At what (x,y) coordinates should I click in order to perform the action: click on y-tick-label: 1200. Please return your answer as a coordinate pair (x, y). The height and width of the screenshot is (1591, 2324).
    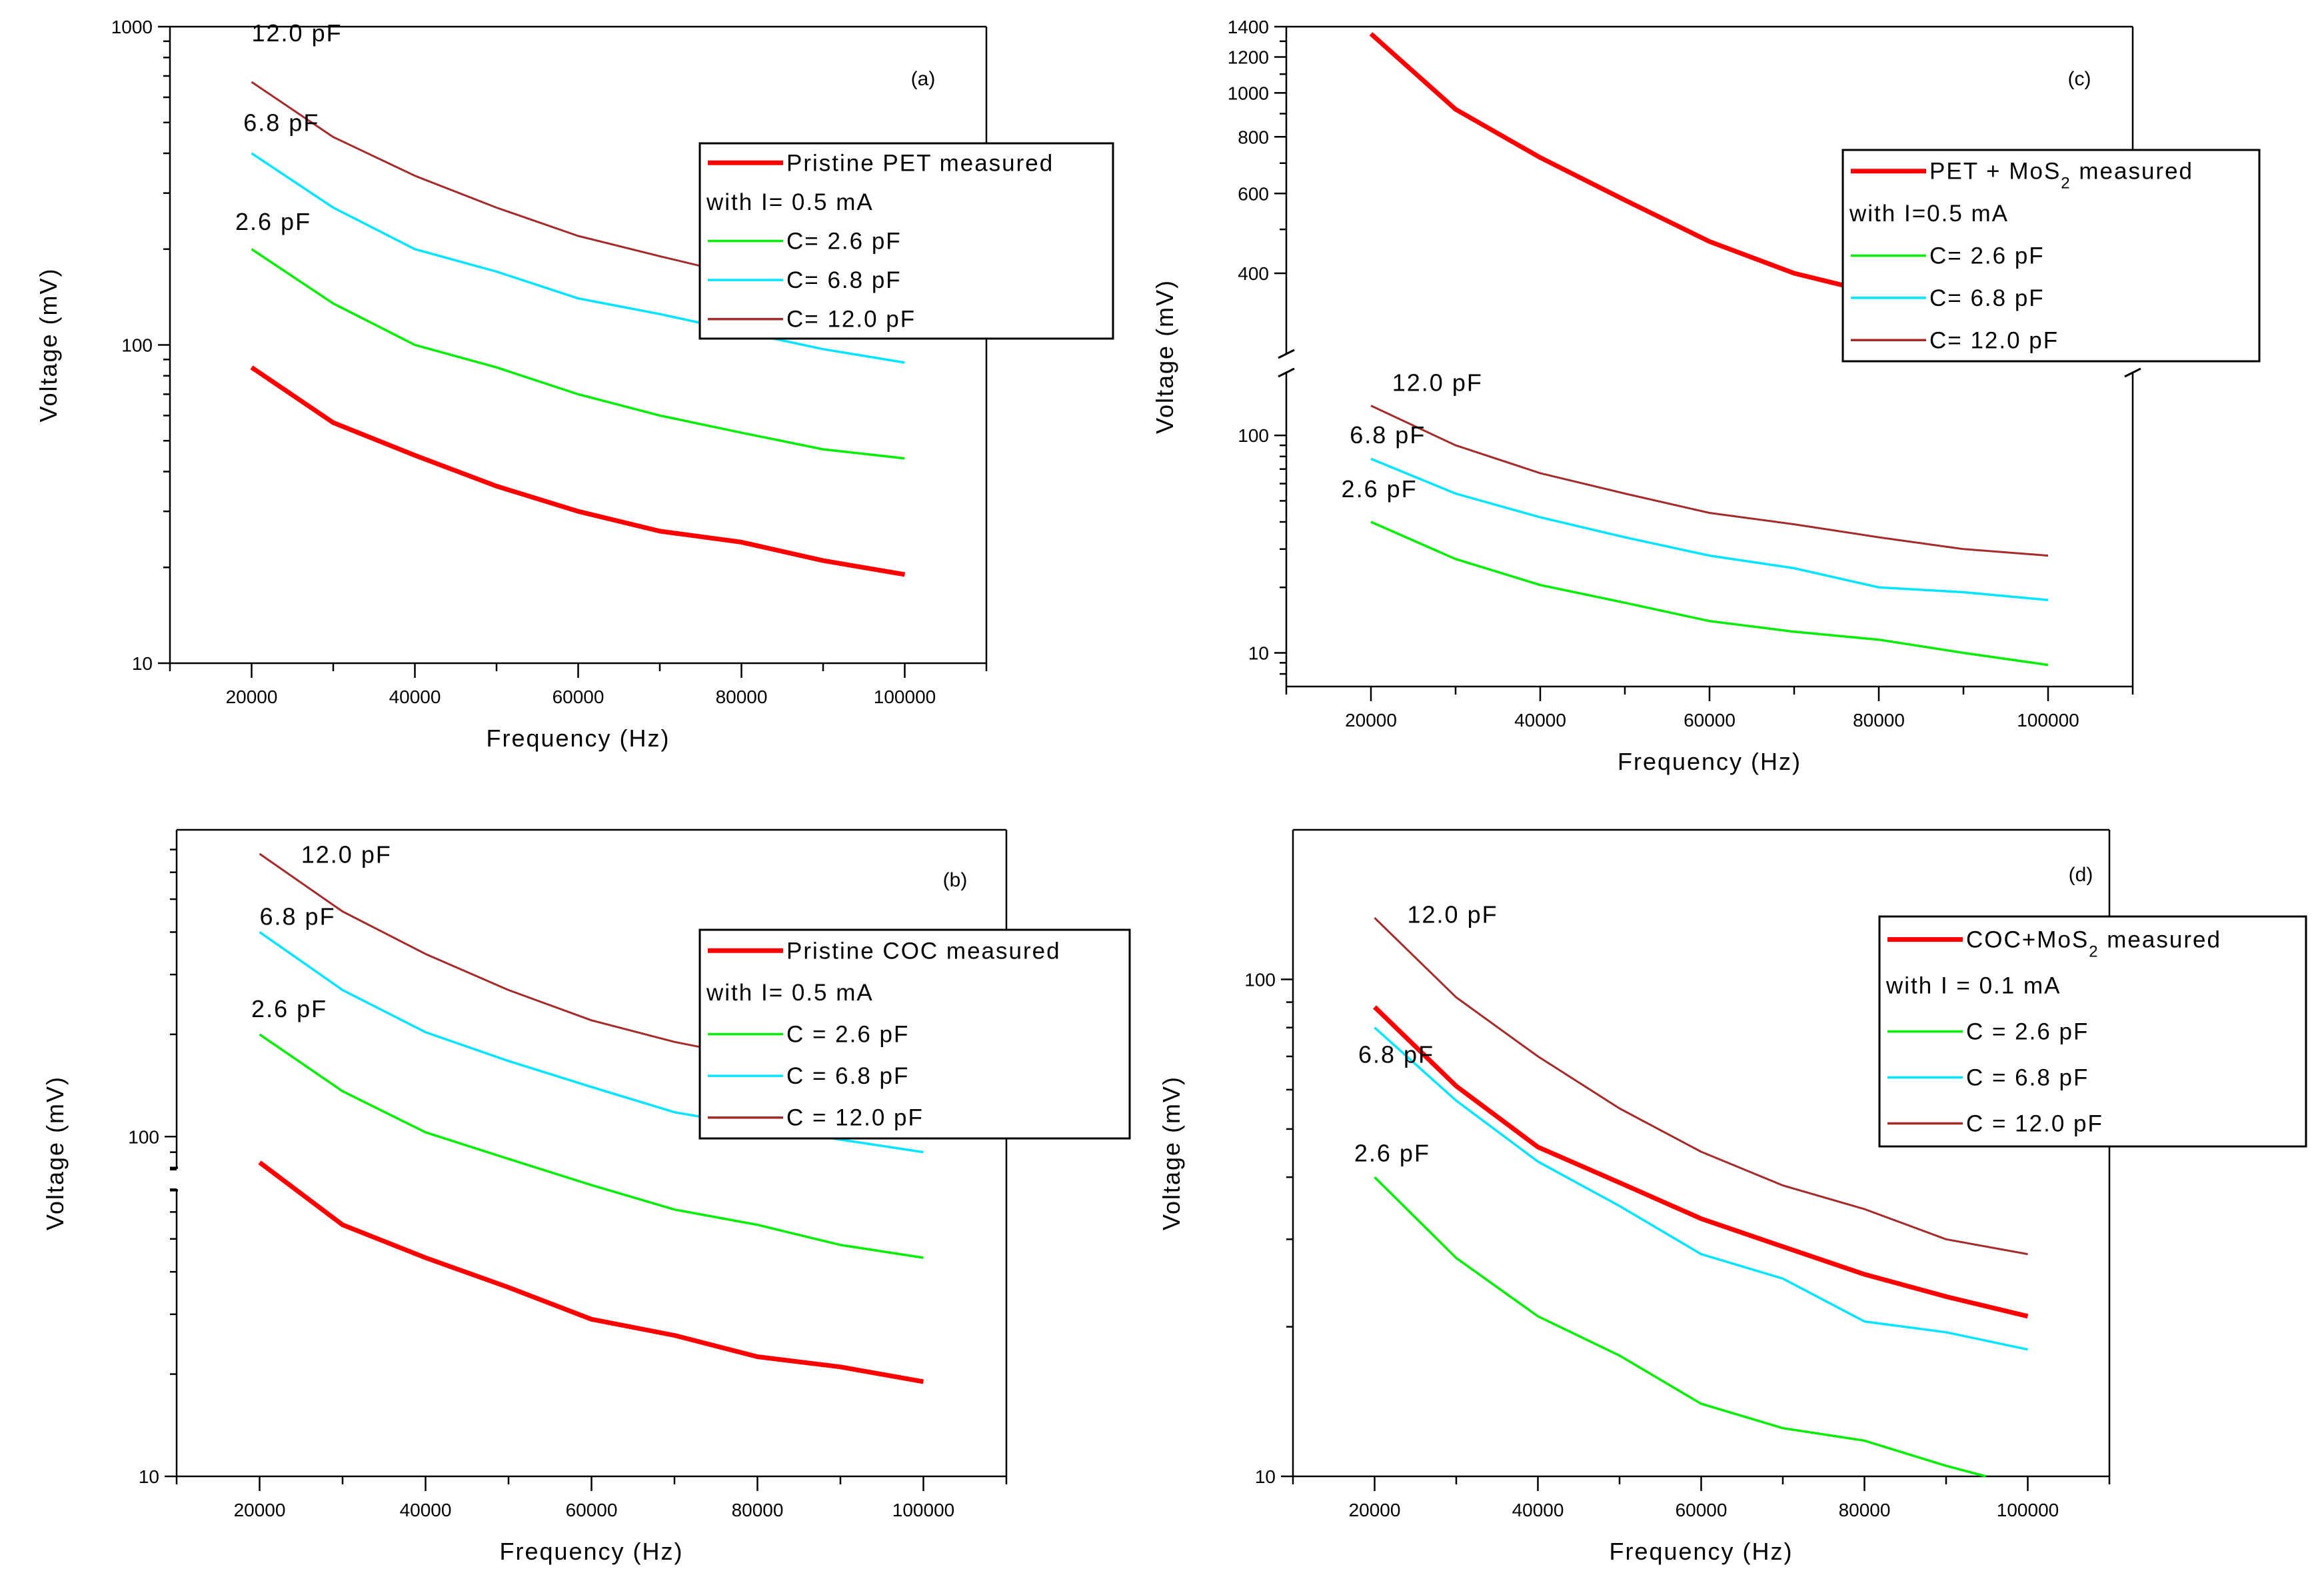
    Looking at the image, I should click on (1248, 57).